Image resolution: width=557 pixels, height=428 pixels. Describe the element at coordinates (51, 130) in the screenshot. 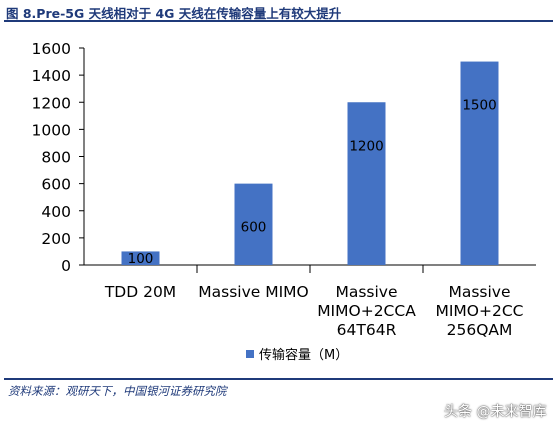

I see `y-tick-label: 1000` at that location.